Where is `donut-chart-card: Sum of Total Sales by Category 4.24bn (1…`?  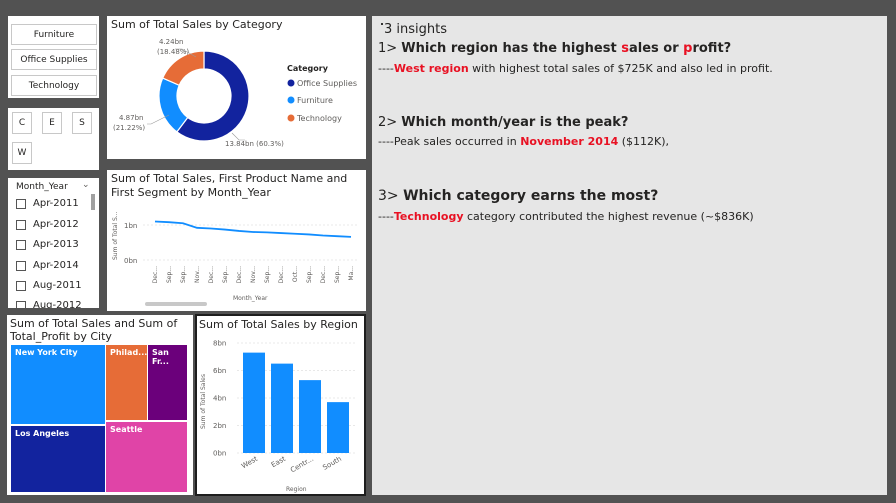
donut-chart-card: Sum of Total Sales by Category 4.24bn (1… is located at coordinates (236, 87).